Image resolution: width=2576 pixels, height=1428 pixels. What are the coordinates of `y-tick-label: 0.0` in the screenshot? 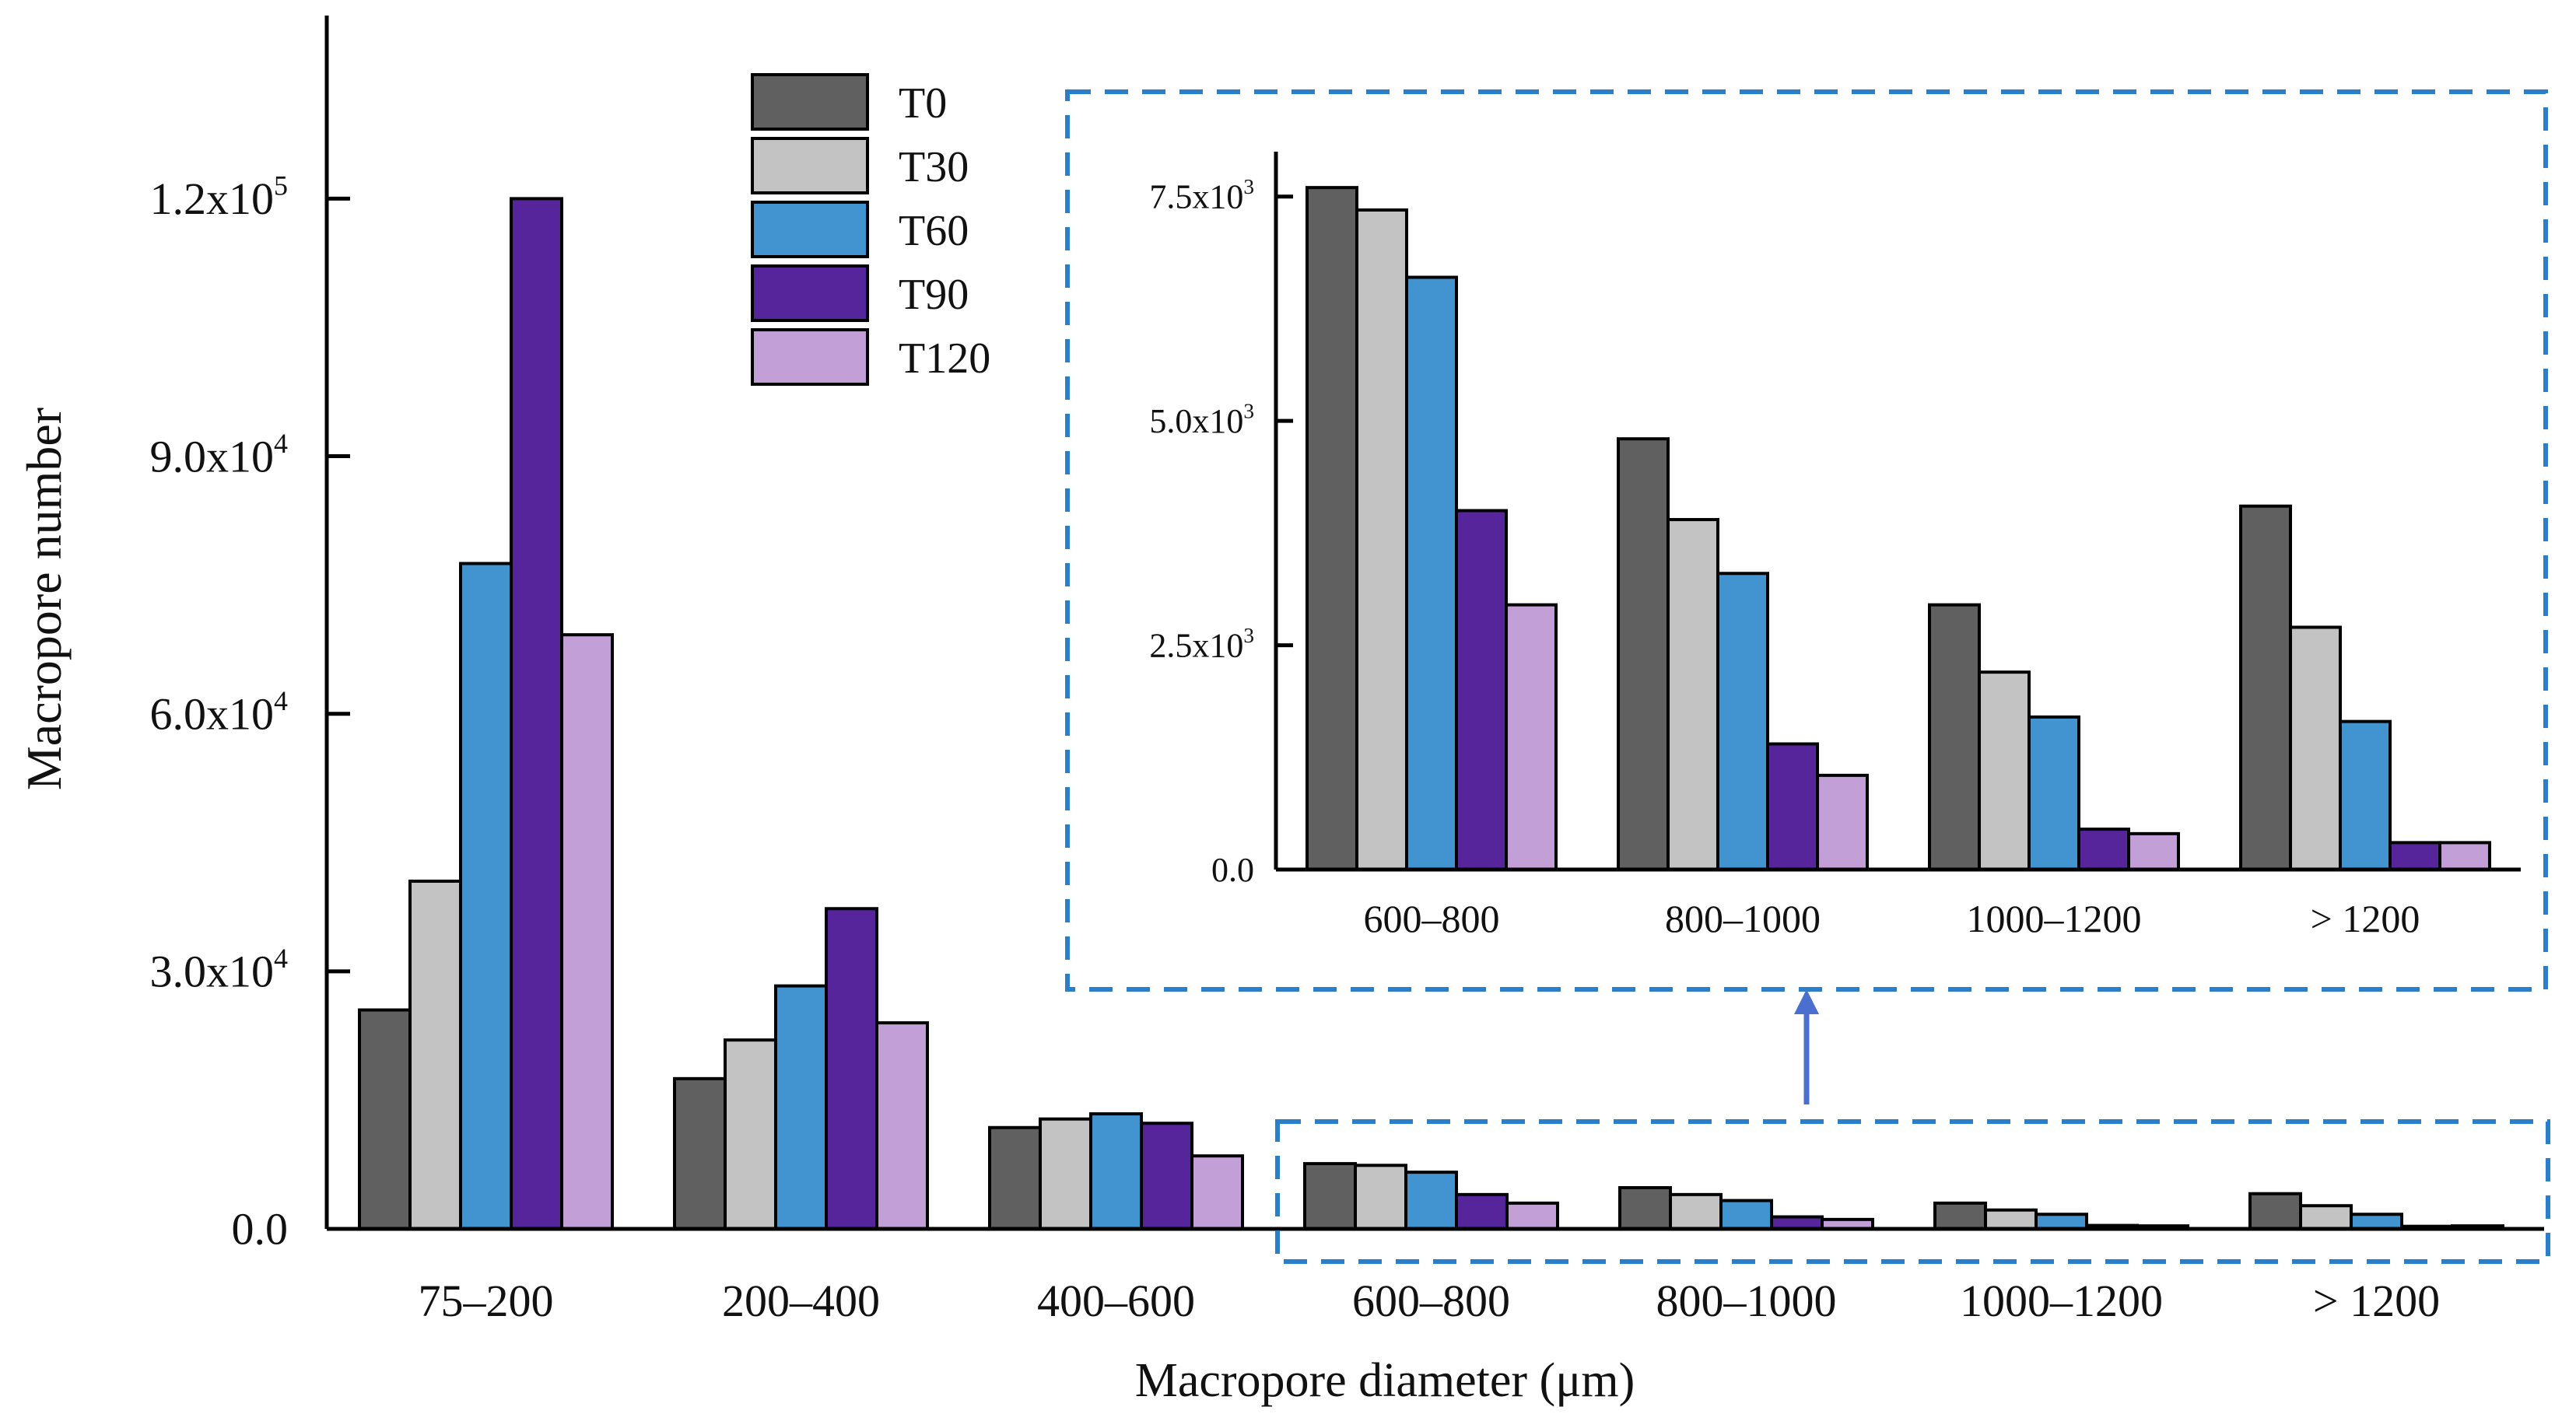 It's located at (261, 1230).